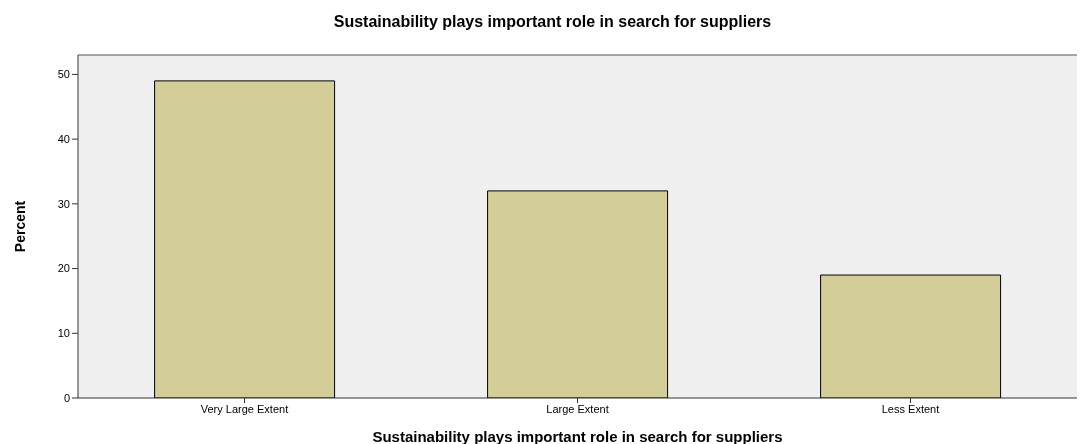  What do you see at coordinates (63, 203) in the screenshot?
I see `y-tick-label: 30` at bounding box center [63, 203].